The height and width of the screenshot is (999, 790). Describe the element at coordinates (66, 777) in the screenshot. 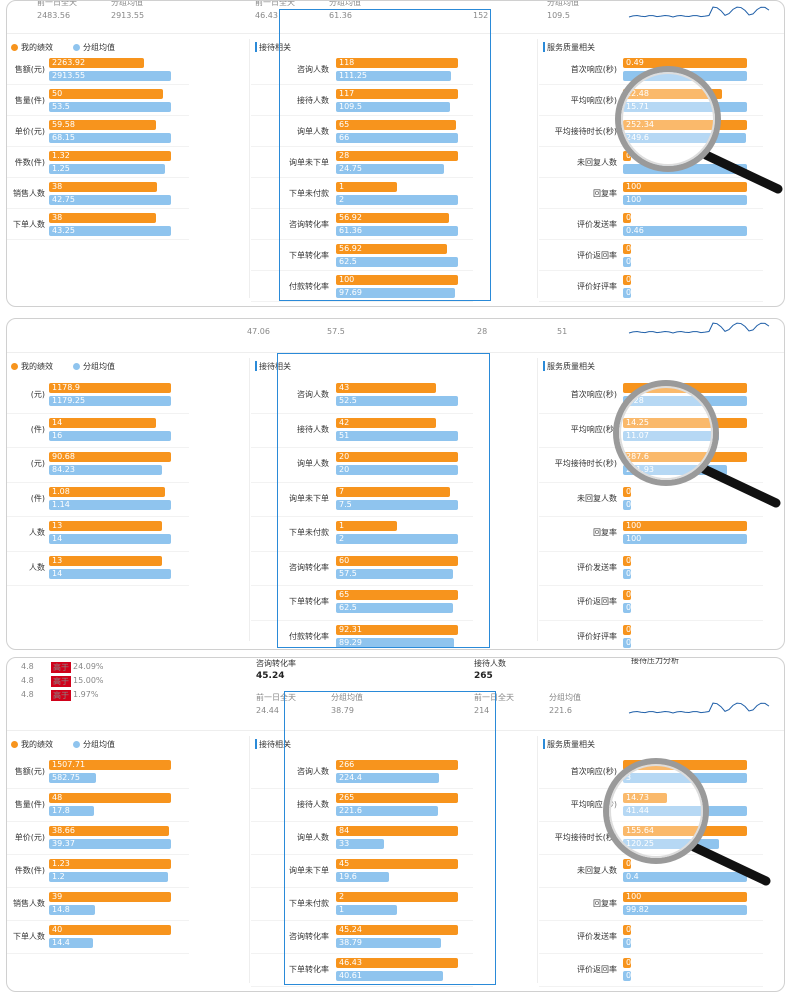

I see `bar-value: 582.75` at that location.